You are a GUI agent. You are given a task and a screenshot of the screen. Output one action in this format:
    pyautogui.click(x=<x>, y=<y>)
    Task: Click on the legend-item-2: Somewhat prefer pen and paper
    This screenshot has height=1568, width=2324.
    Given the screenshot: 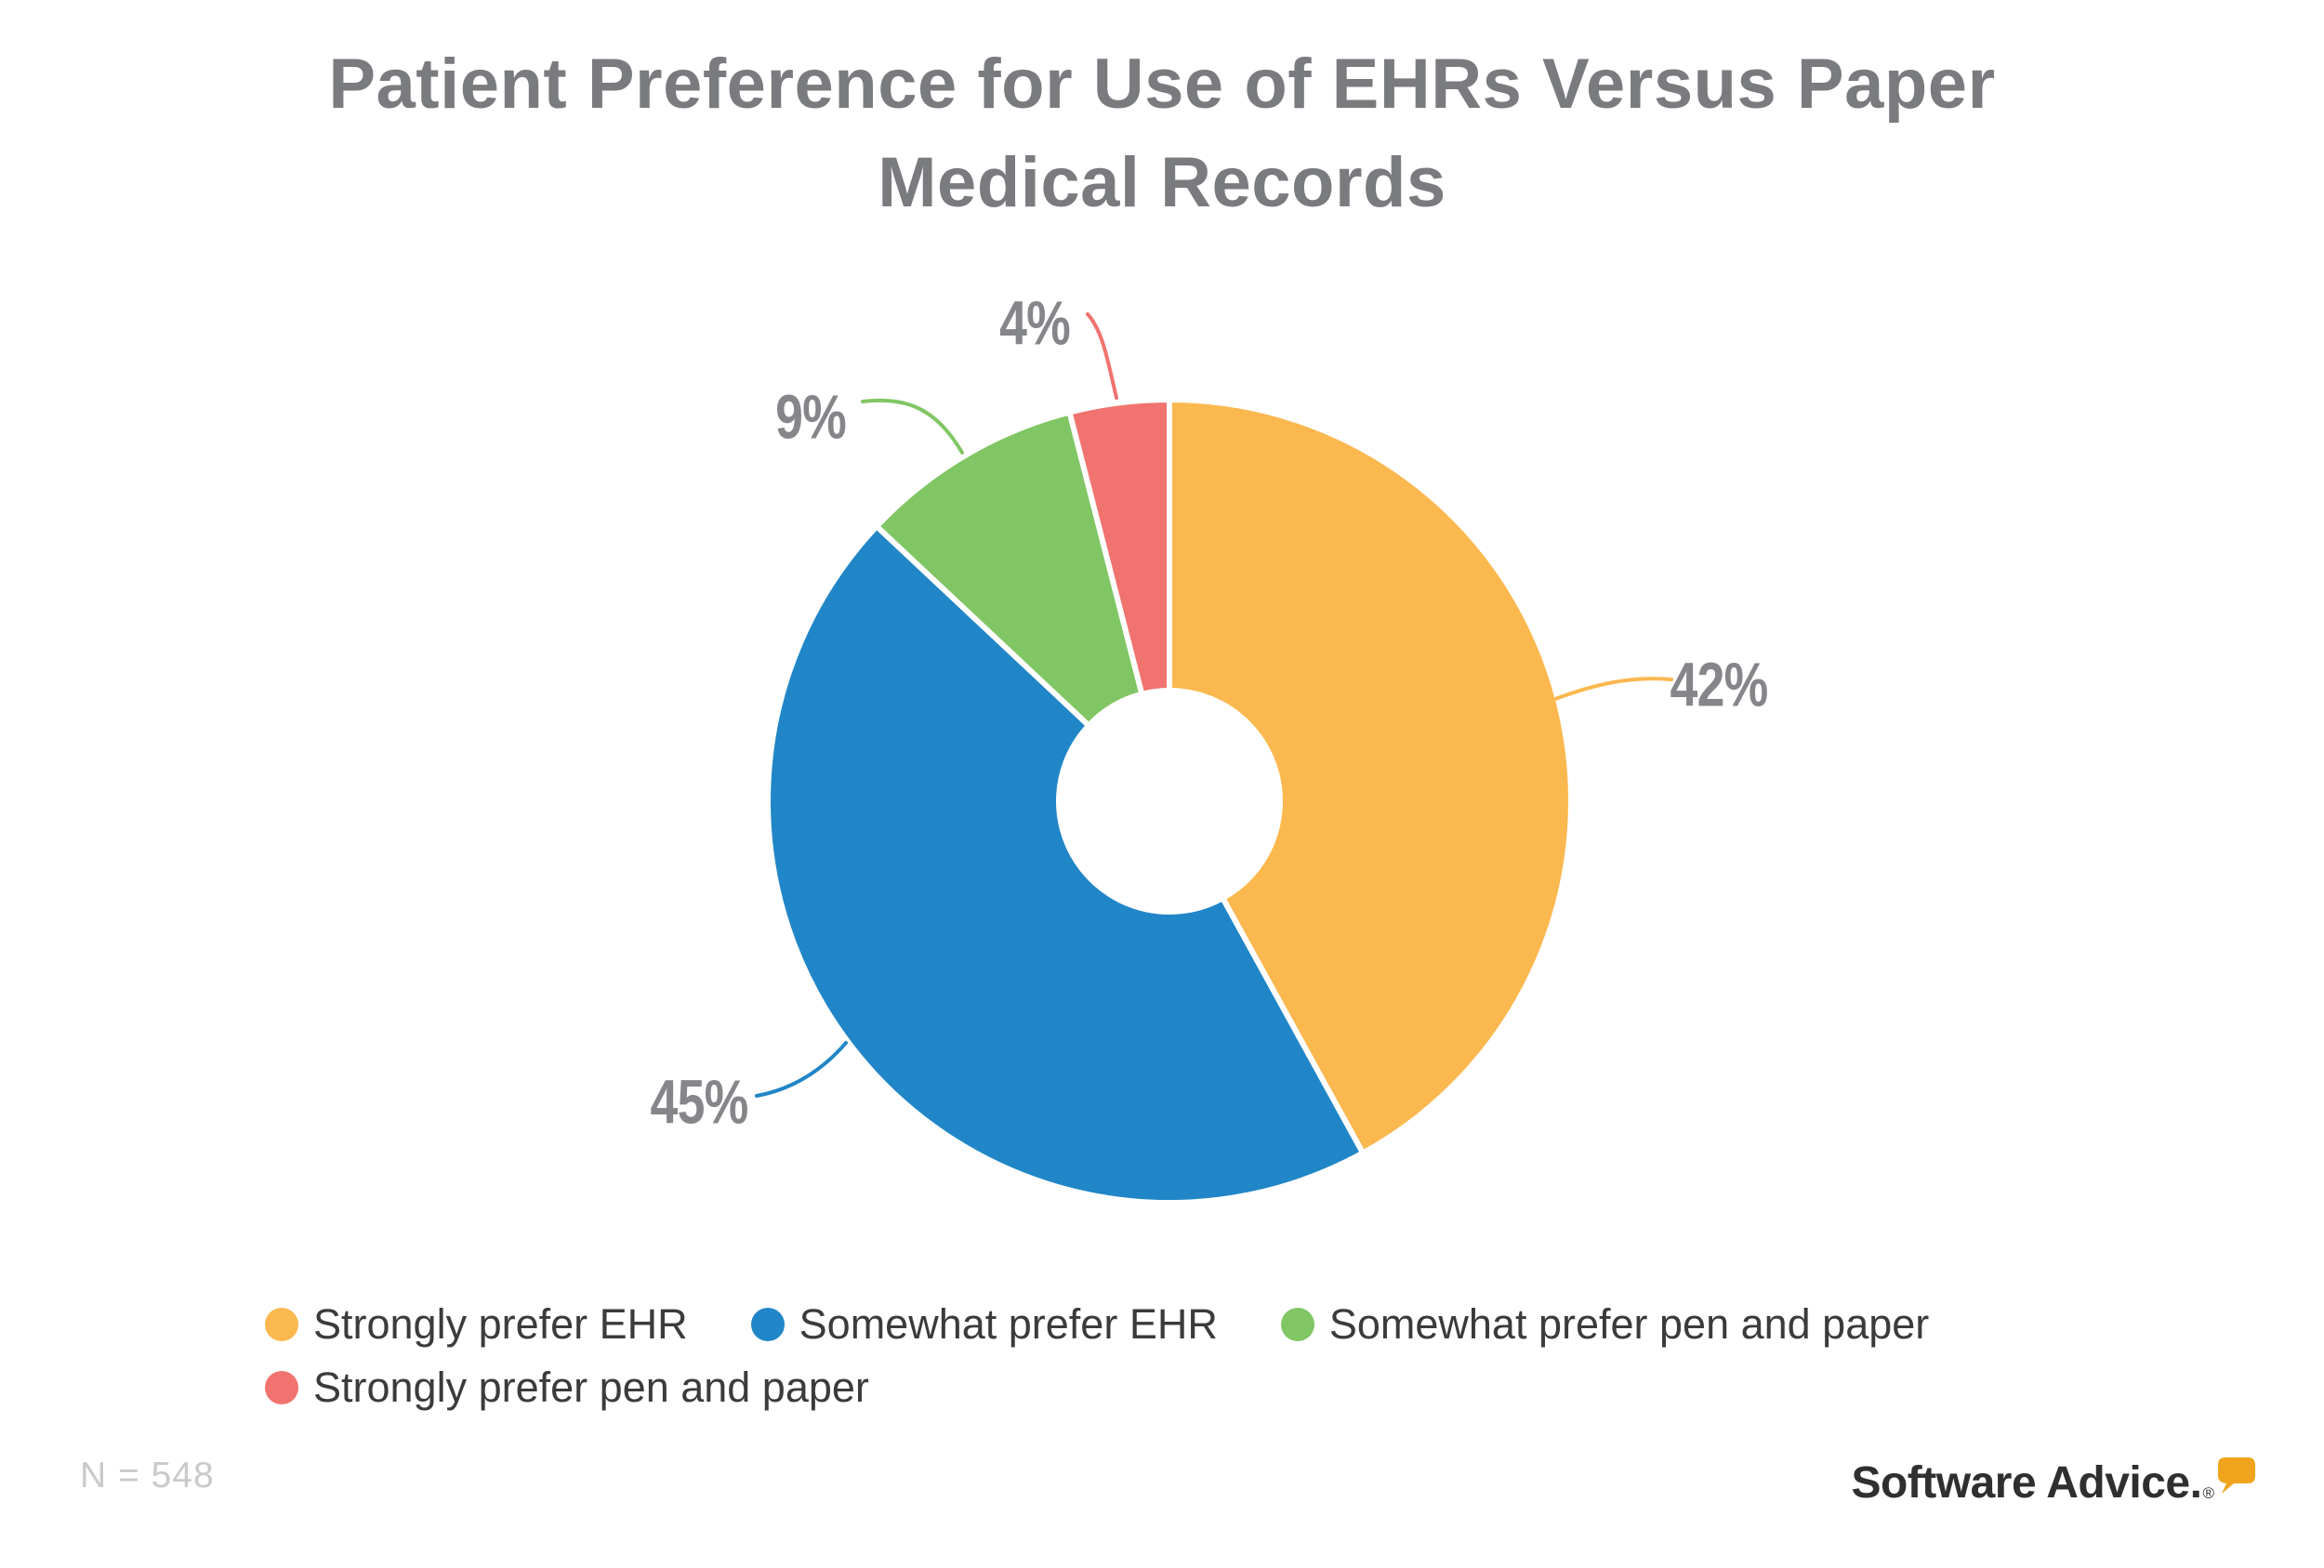 What is the action you would take?
    pyautogui.click(x=1605, y=1325)
    